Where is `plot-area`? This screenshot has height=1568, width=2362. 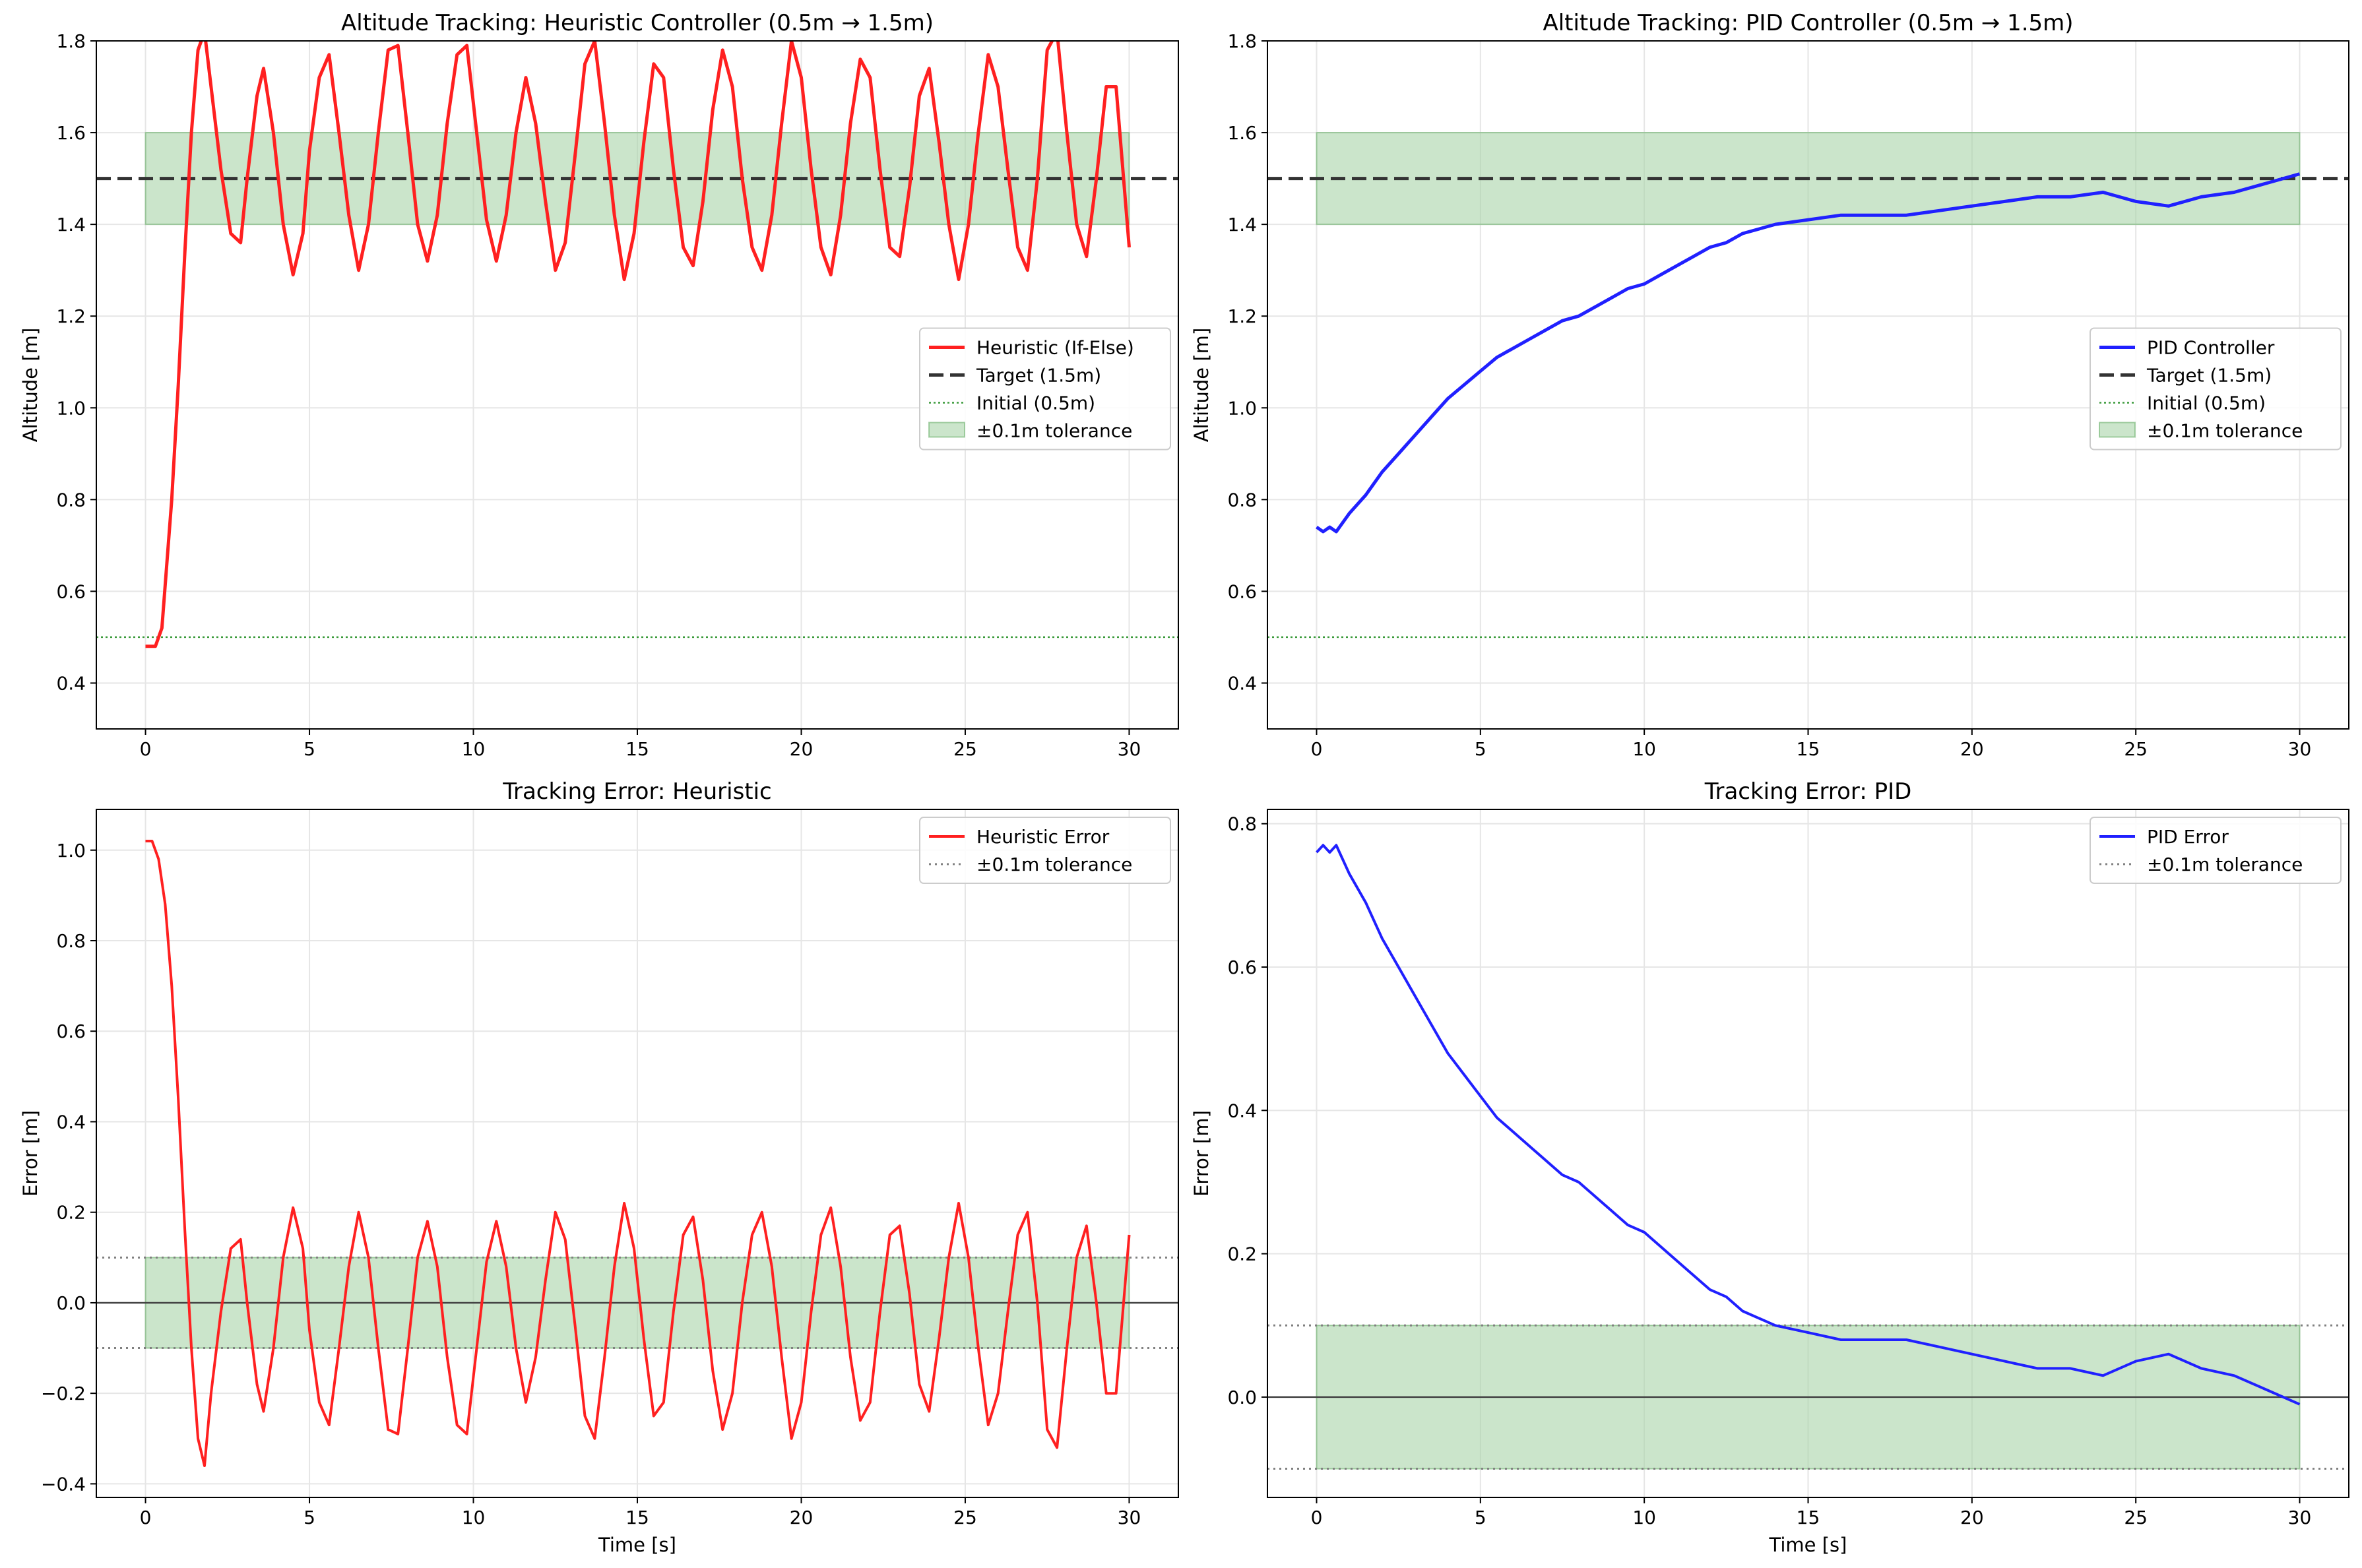 plot-area is located at coordinates (1808, 385).